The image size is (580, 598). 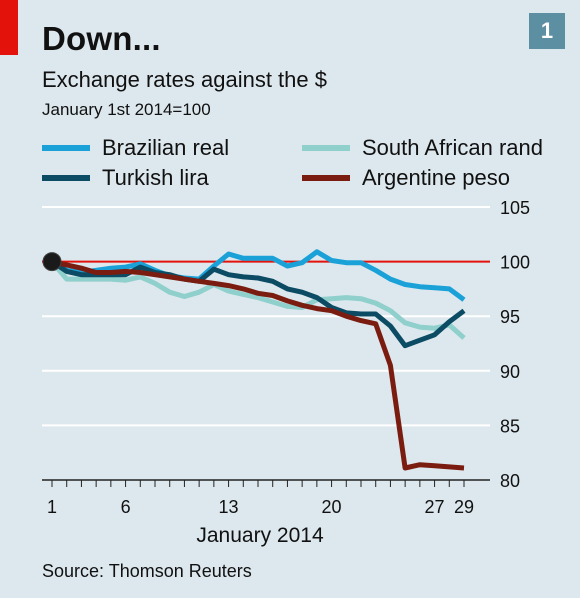 I want to click on legend-item-south-african-rand: South African rand, so click(x=422, y=148).